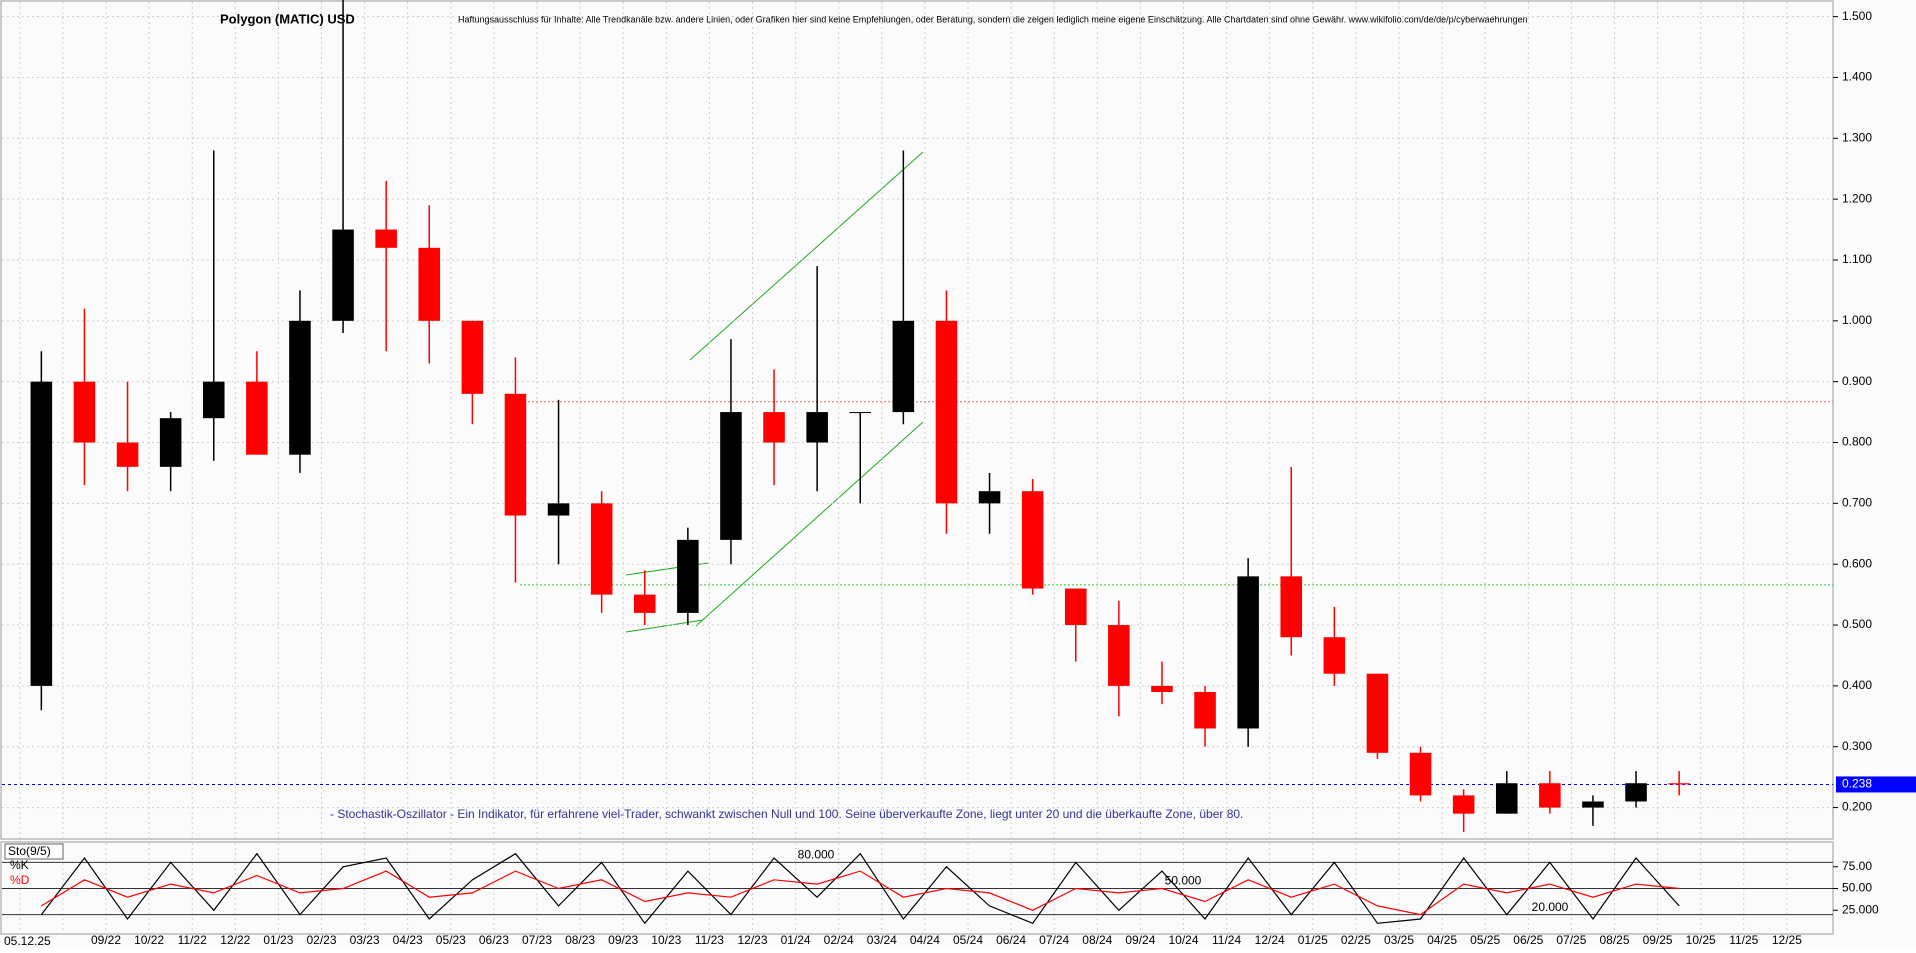  I want to click on y-tick-label: 0.700, so click(1857, 503).